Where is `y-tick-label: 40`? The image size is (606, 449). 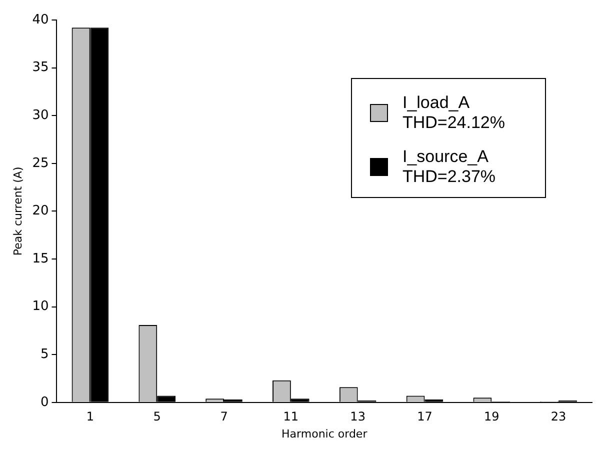 y-tick-label: 40 is located at coordinates (40, 20).